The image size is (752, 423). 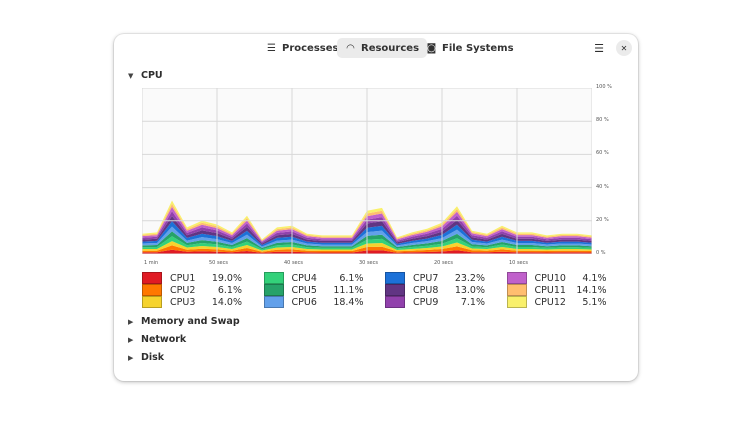 I want to click on cpu-usage-value: 13.0%, so click(x=469, y=290).